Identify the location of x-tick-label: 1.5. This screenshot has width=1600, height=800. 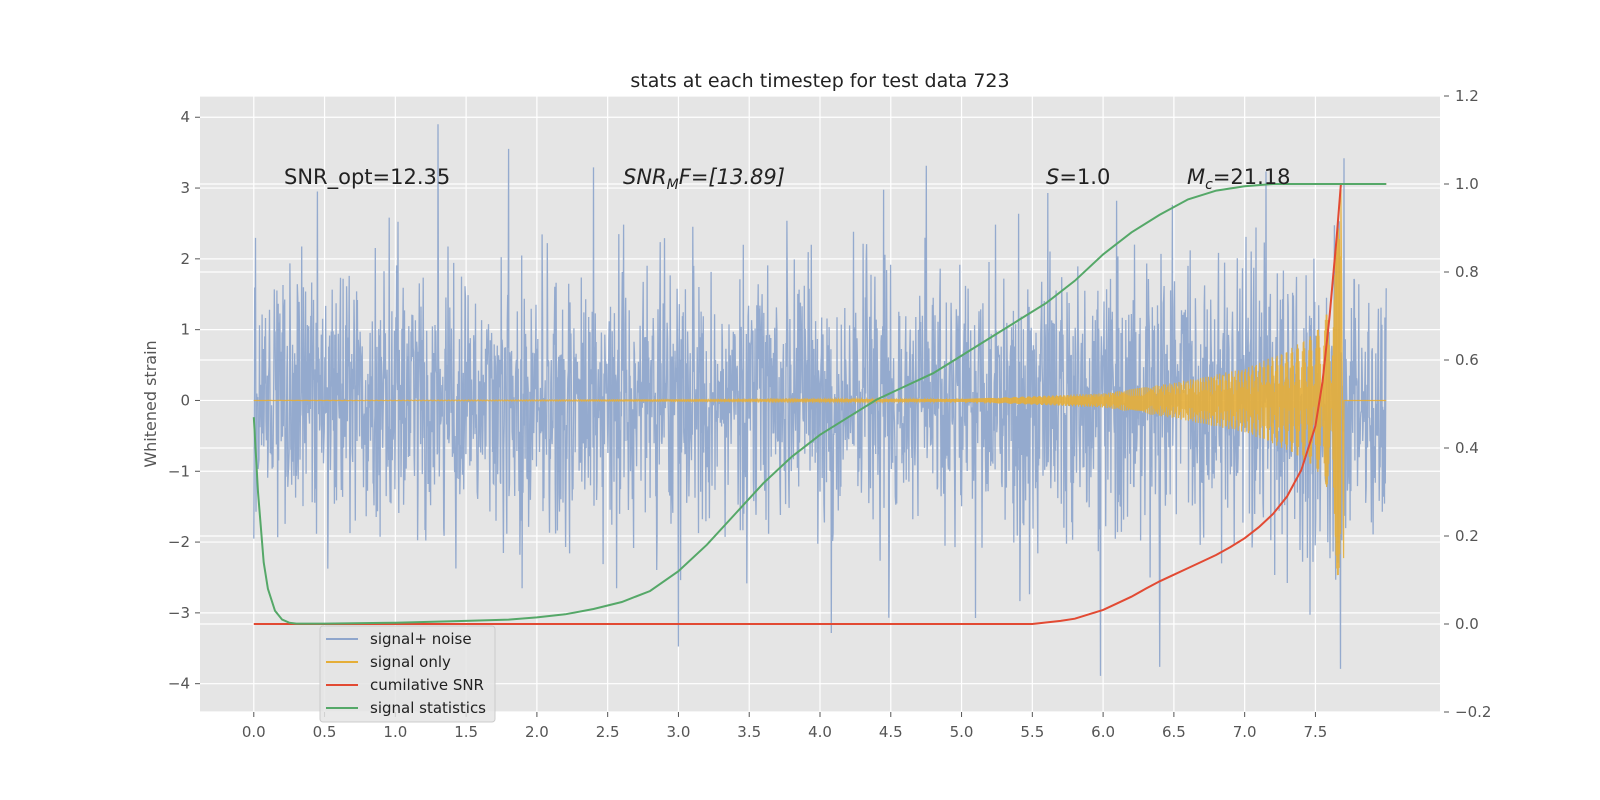
(466, 732).